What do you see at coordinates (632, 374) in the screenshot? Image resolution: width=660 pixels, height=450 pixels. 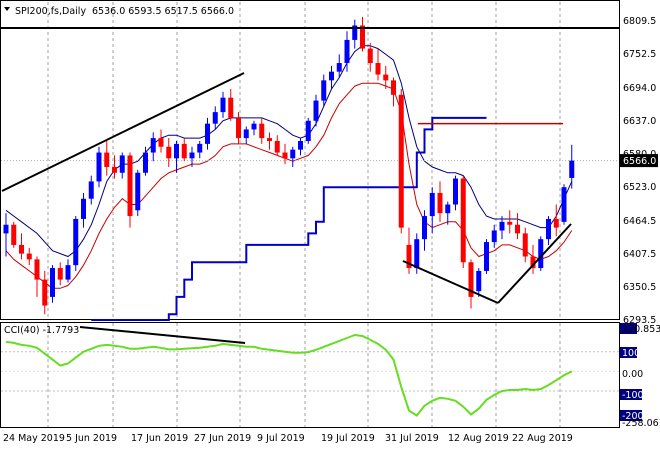 I see `cci-tick-label: 0.00` at bounding box center [632, 374].